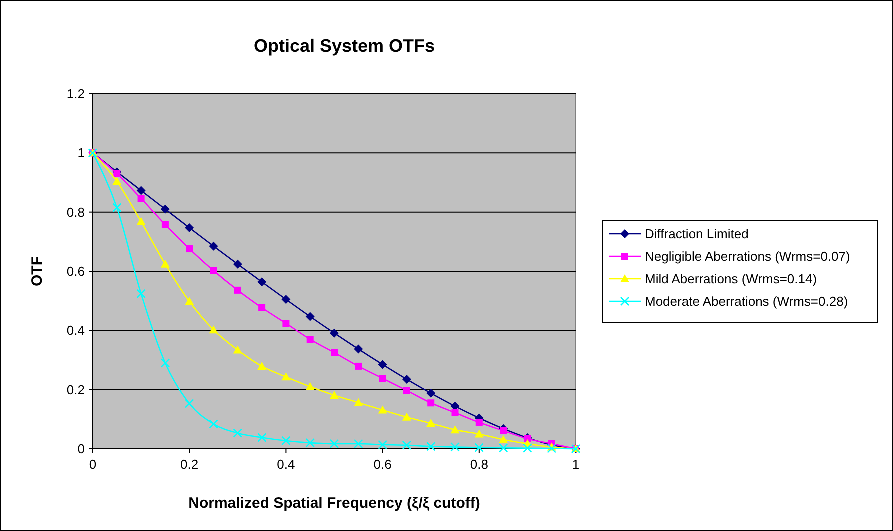 This screenshot has width=893, height=531. What do you see at coordinates (383, 464) in the screenshot?
I see `x-tick-label: 0.6` at bounding box center [383, 464].